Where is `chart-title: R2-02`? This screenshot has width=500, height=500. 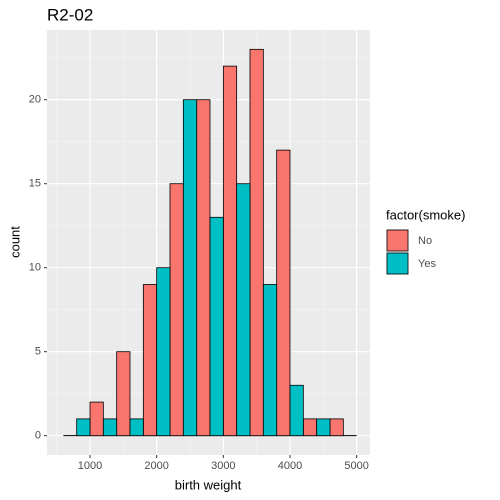 chart-title: R2-02 is located at coordinates (70, 14).